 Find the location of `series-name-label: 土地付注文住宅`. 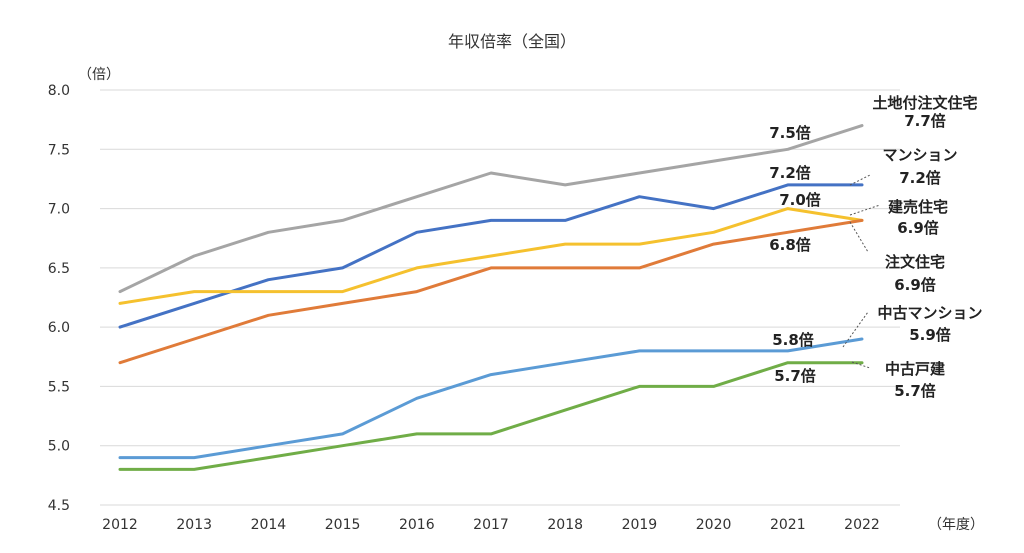

series-name-label: 土地付注文住宅 is located at coordinates (924, 103).